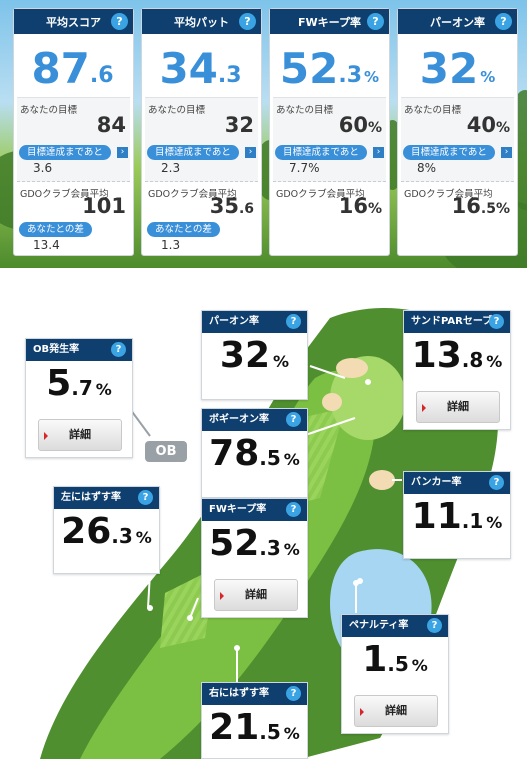  I want to click on stat-value: 32%, so click(254, 355).